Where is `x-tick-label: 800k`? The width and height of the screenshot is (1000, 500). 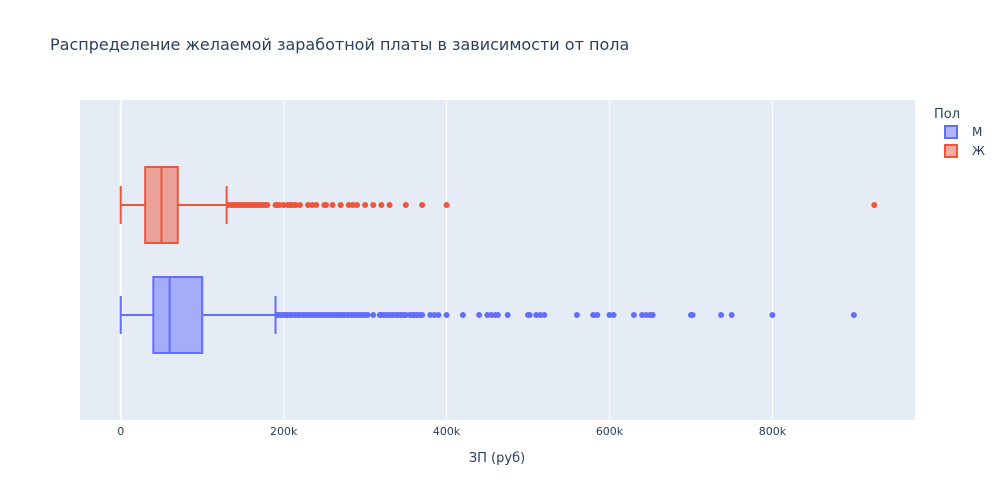 x-tick-label: 800k is located at coordinates (773, 431).